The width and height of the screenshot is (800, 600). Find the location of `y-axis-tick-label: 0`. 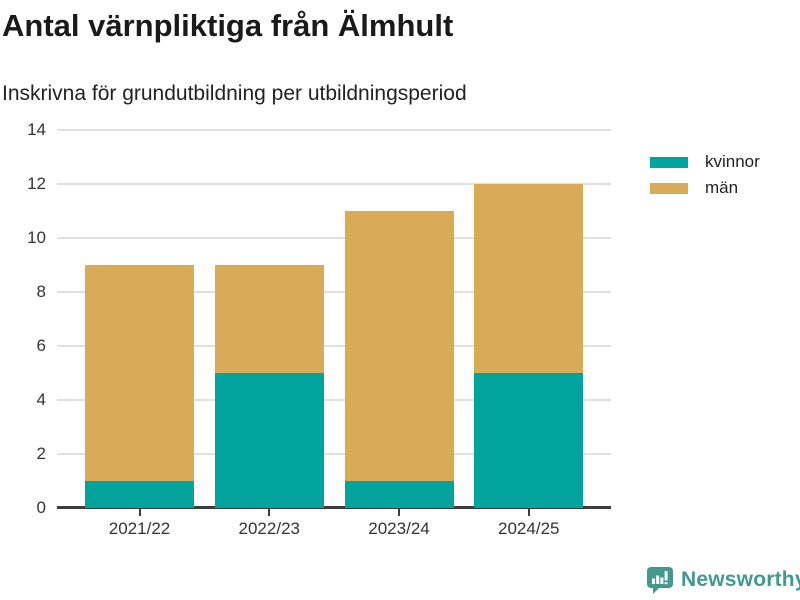

y-axis-tick-label: 0 is located at coordinates (41, 507).